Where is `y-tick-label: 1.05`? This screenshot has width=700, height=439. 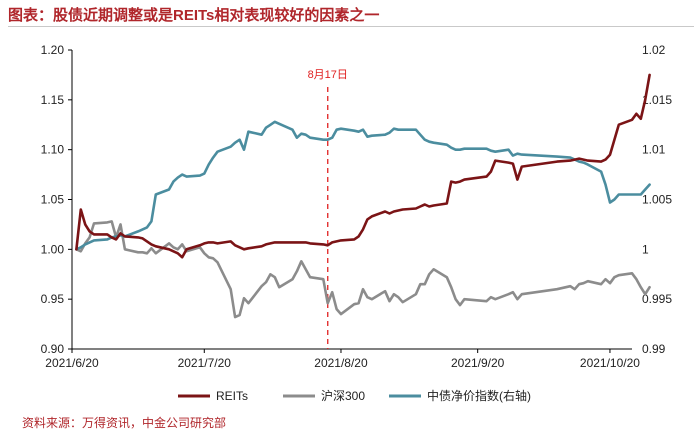
y-tick-label: 1.05 is located at coordinates (53, 200).